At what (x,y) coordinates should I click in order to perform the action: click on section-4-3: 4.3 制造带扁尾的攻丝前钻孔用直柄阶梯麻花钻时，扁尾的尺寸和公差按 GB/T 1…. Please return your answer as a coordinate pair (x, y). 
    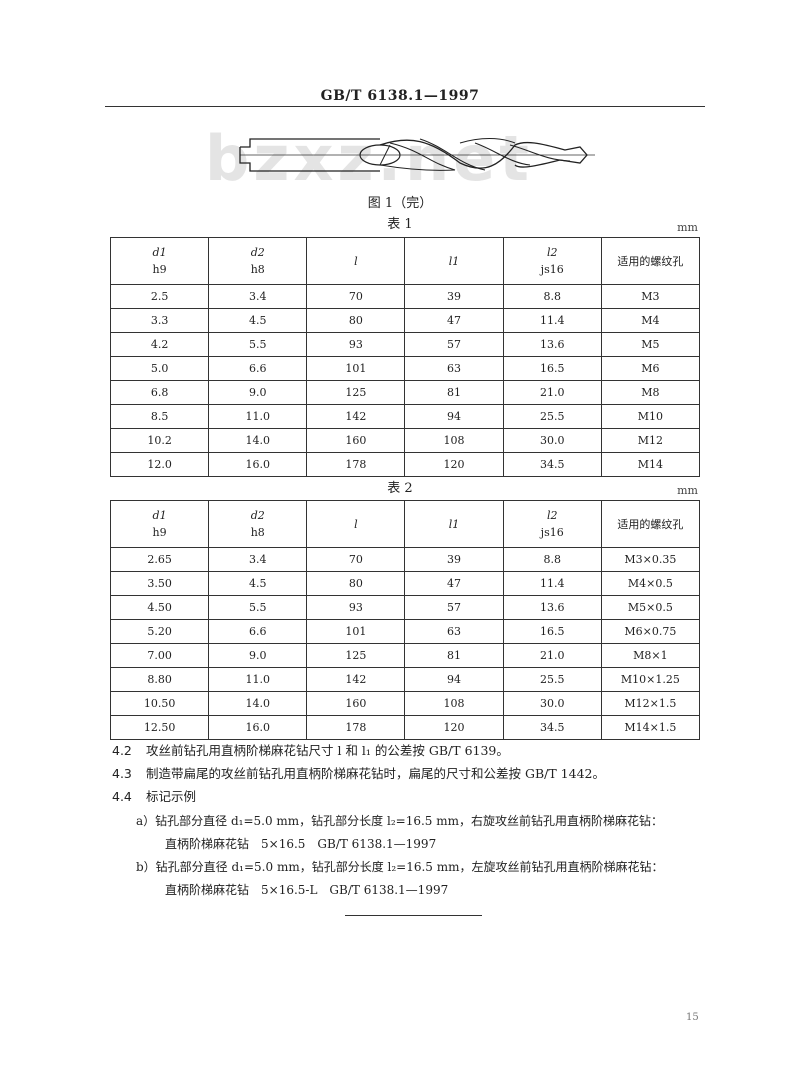
    Looking at the image, I should click on (358, 774).